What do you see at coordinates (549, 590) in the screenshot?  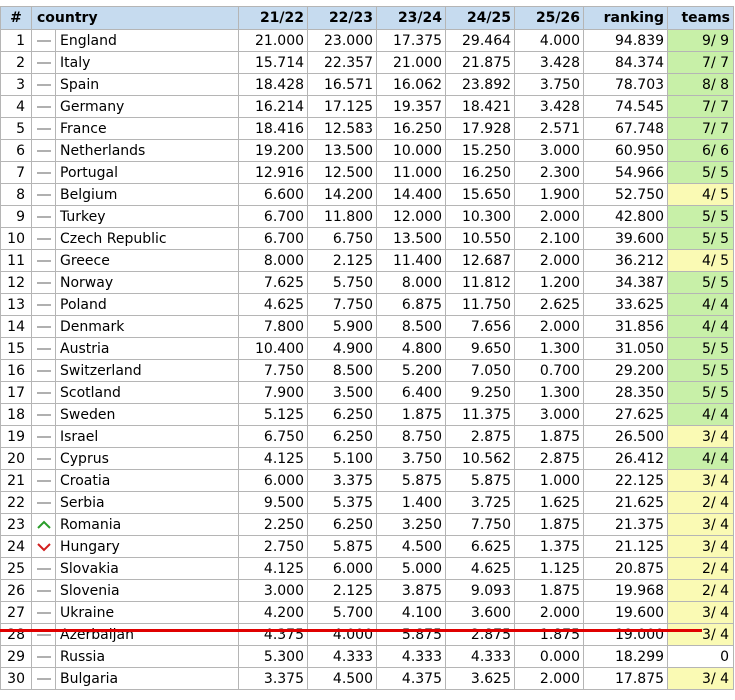 I see `value-25-26: 1.875` at bounding box center [549, 590].